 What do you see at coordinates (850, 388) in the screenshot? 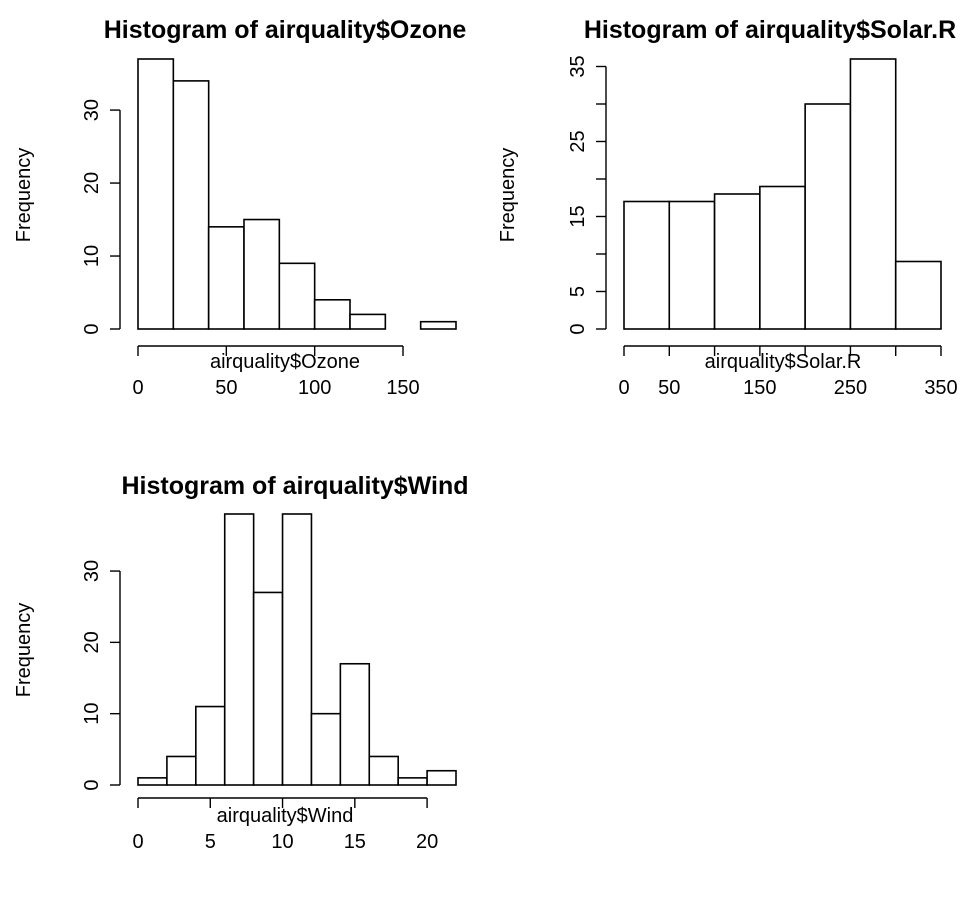
I see `x-tick-label: 250` at bounding box center [850, 388].